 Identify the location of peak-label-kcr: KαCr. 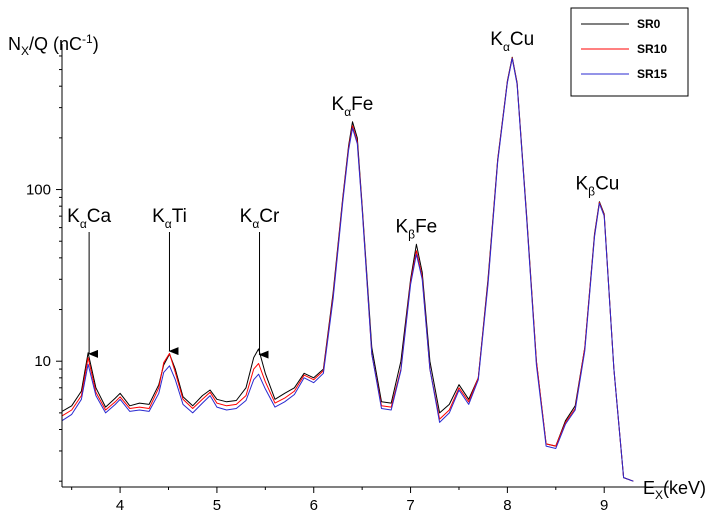
(260, 218).